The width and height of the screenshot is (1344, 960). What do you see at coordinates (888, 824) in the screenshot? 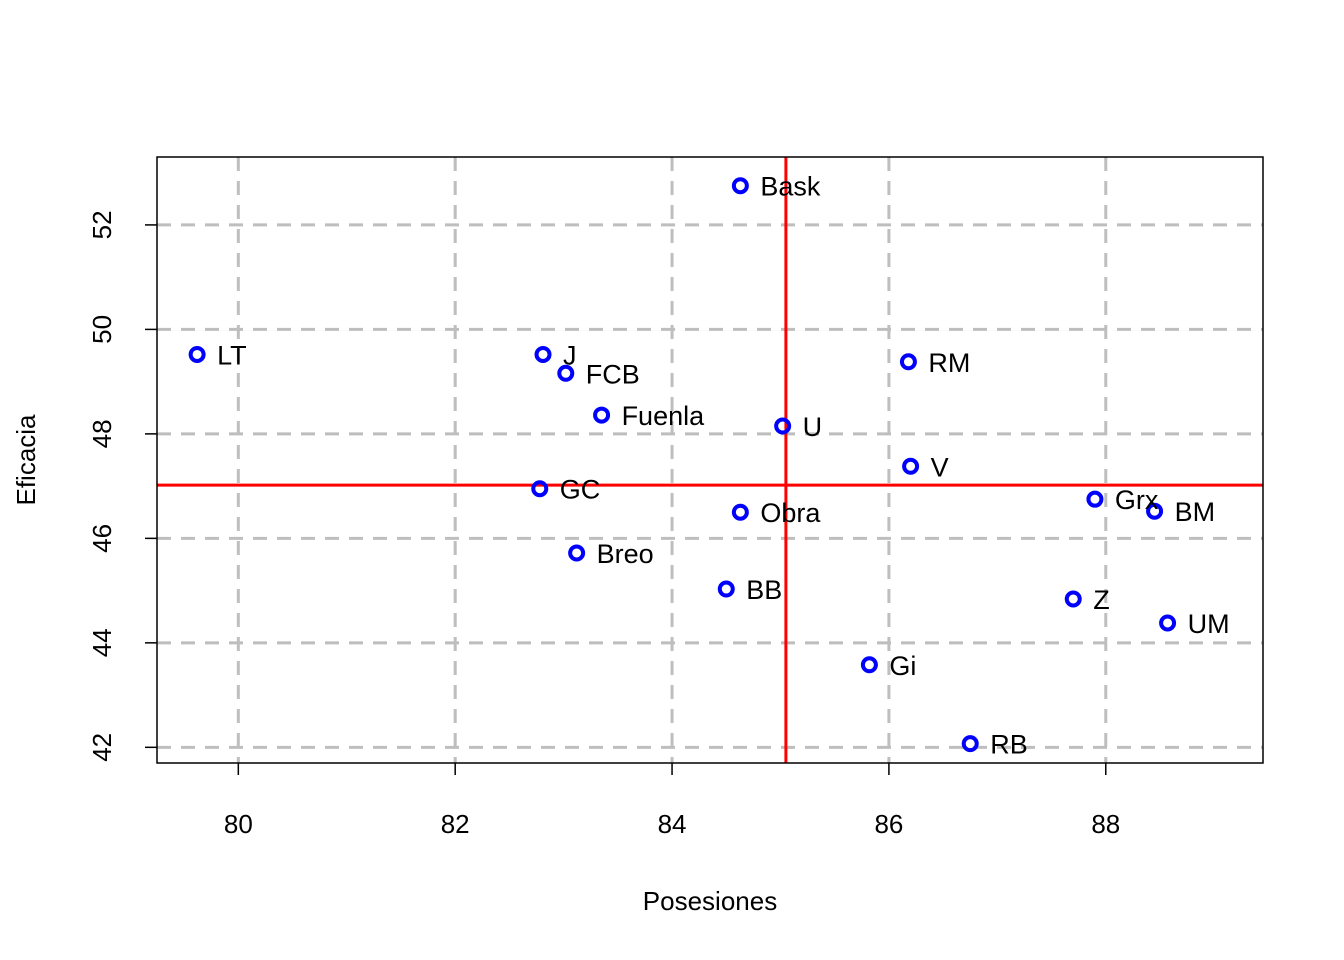
I see `x-tick-label: 86` at bounding box center [888, 824].